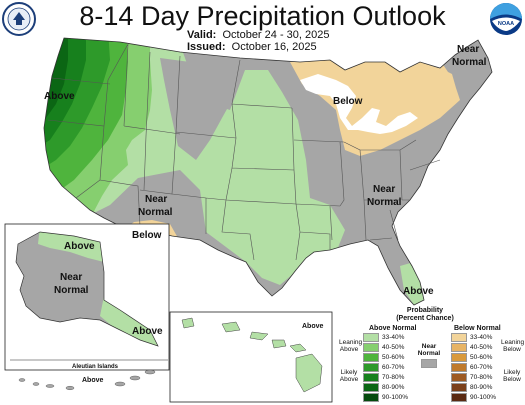  What do you see at coordinates (506, 19) in the screenshot?
I see `noaa-logo-icon: NOAA` at bounding box center [506, 19].